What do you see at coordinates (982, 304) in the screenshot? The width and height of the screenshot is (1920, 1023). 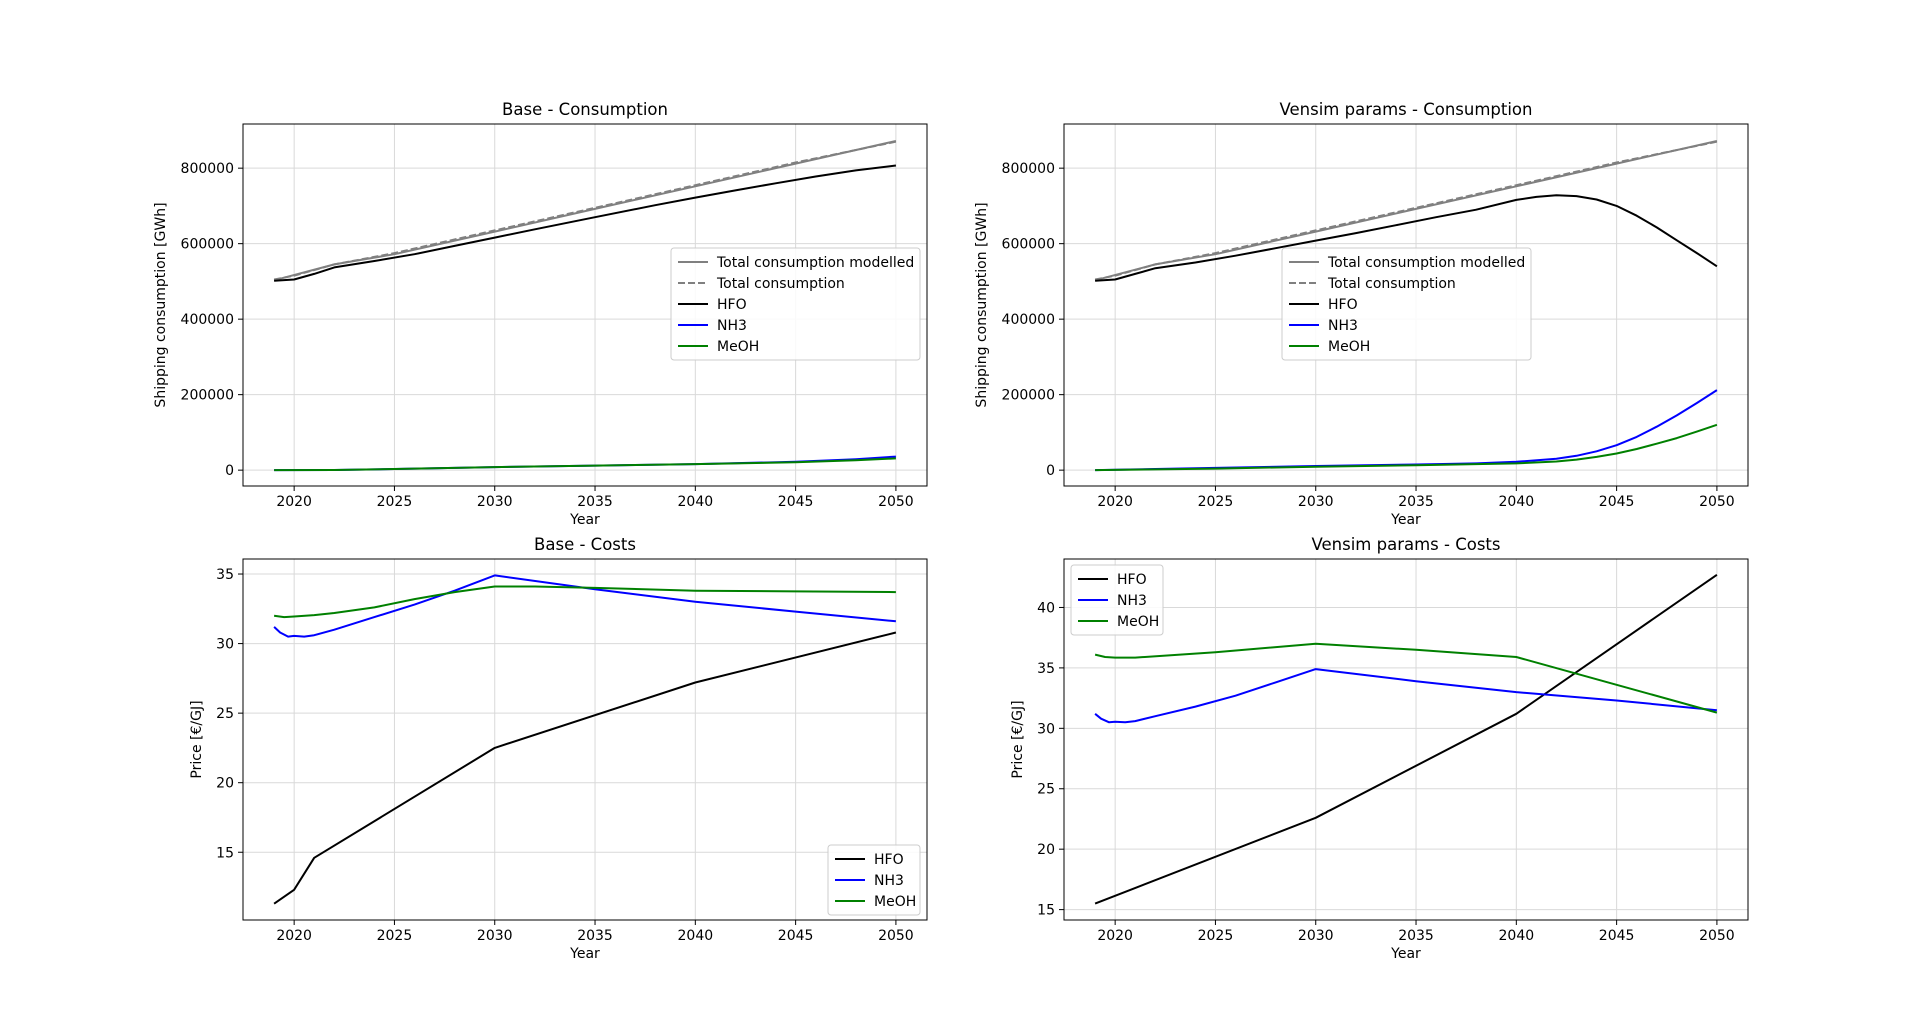 I see `y-axis-label: Shipping consumption [GWh]` at bounding box center [982, 304].